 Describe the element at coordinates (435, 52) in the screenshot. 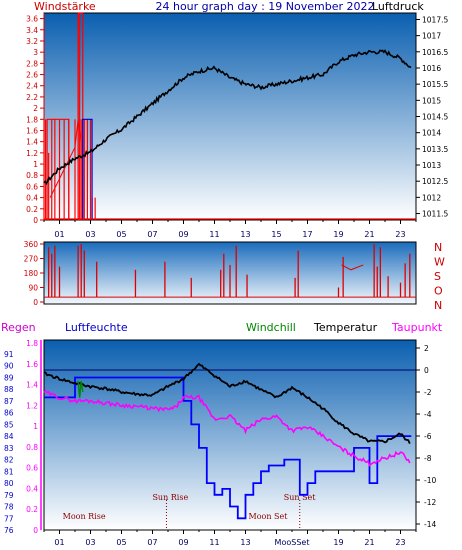

I see `right-tick-label: 1016.5` at that location.